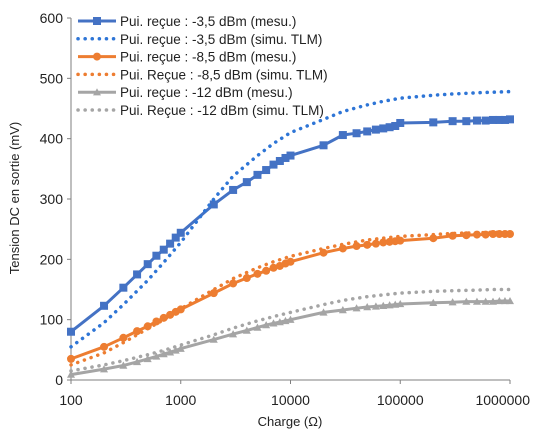  I want to click on x-tick-label: 100, so click(71, 400).